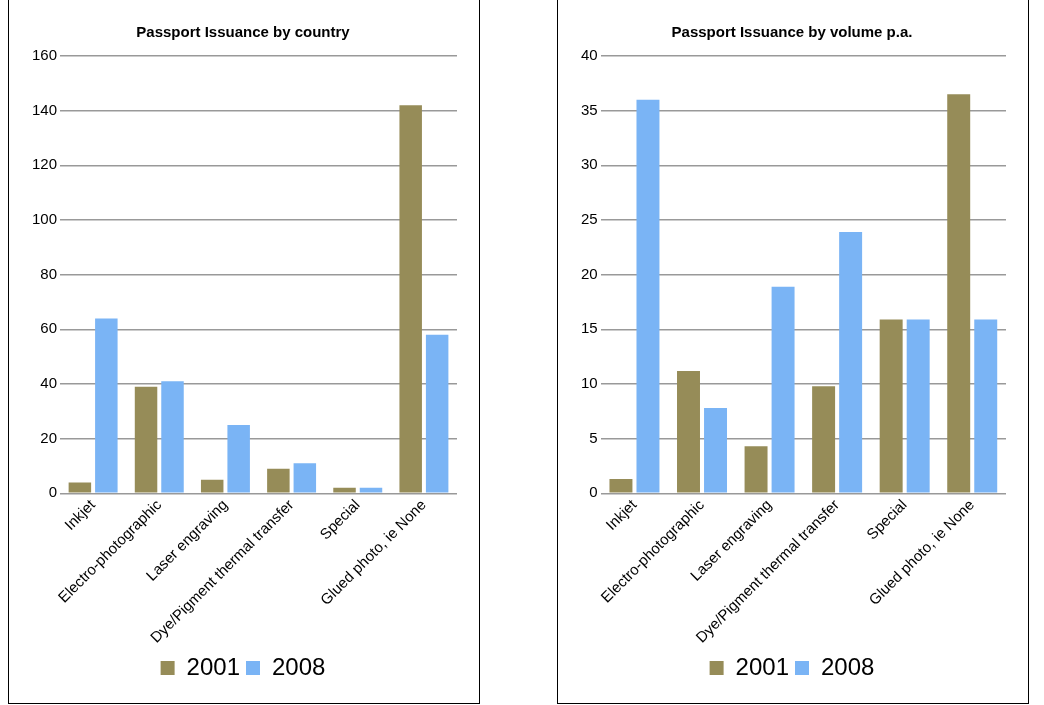  What do you see at coordinates (45, 164) in the screenshot?
I see `y-tick-label: 120` at bounding box center [45, 164].